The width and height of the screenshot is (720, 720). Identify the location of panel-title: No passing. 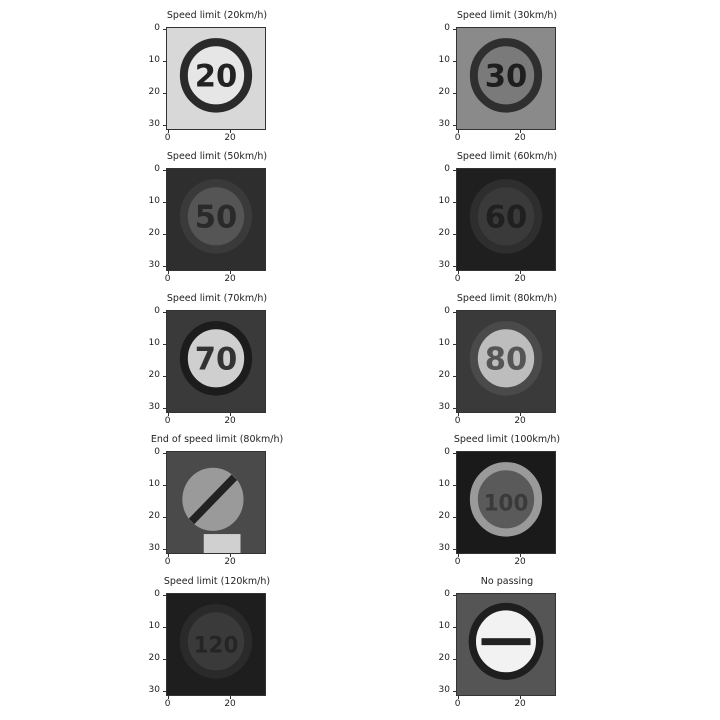
(507, 581).